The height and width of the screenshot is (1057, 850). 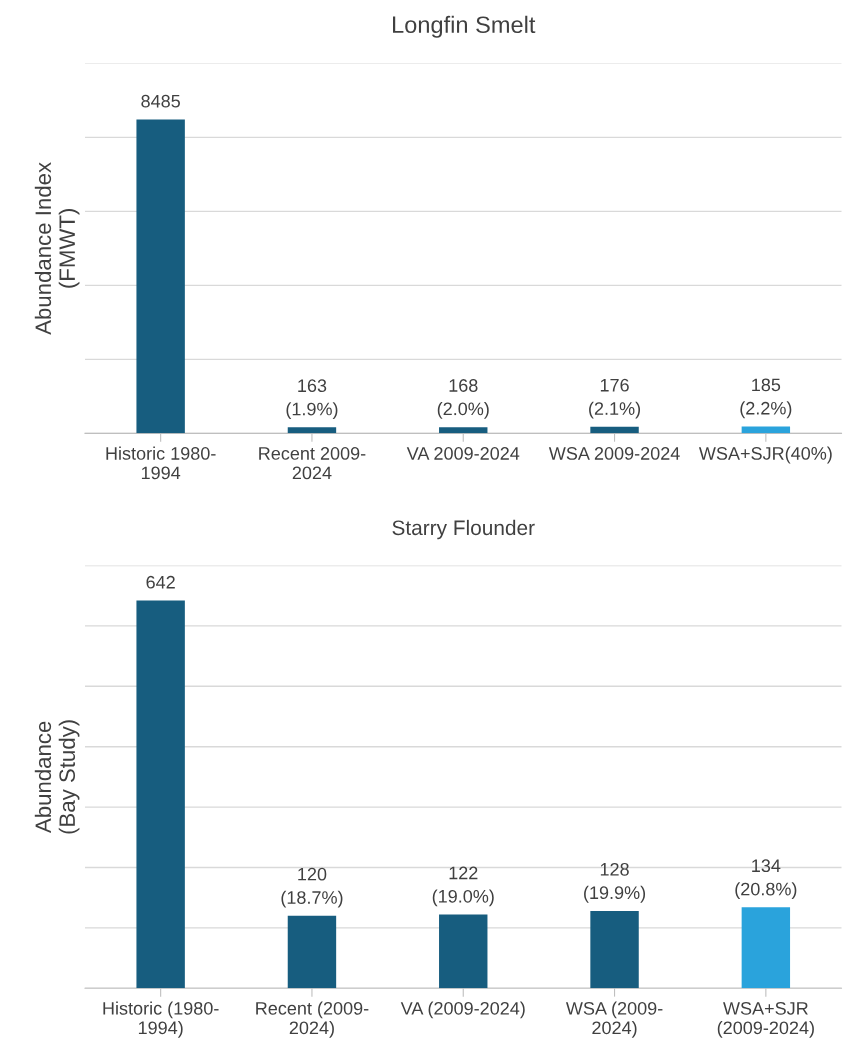 What do you see at coordinates (462, 1010) in the screenshot?
I see `x-tick-label: VA (2009-2024)` at bounding box center [462, 1010].